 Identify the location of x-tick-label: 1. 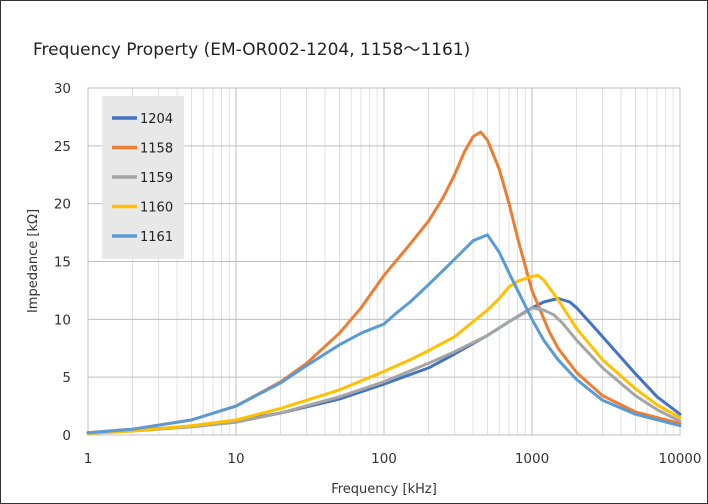
(88, 459).